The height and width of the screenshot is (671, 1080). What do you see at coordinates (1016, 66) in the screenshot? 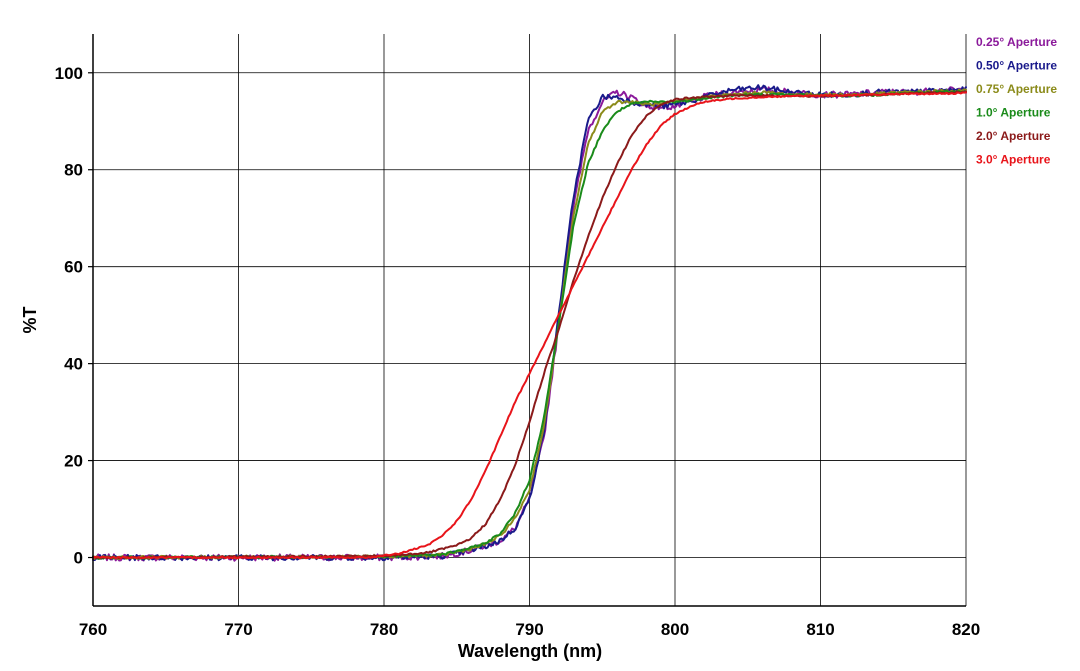
I see `legend-entry: 0.50° Aperture` at bounding box center [1016, 66].